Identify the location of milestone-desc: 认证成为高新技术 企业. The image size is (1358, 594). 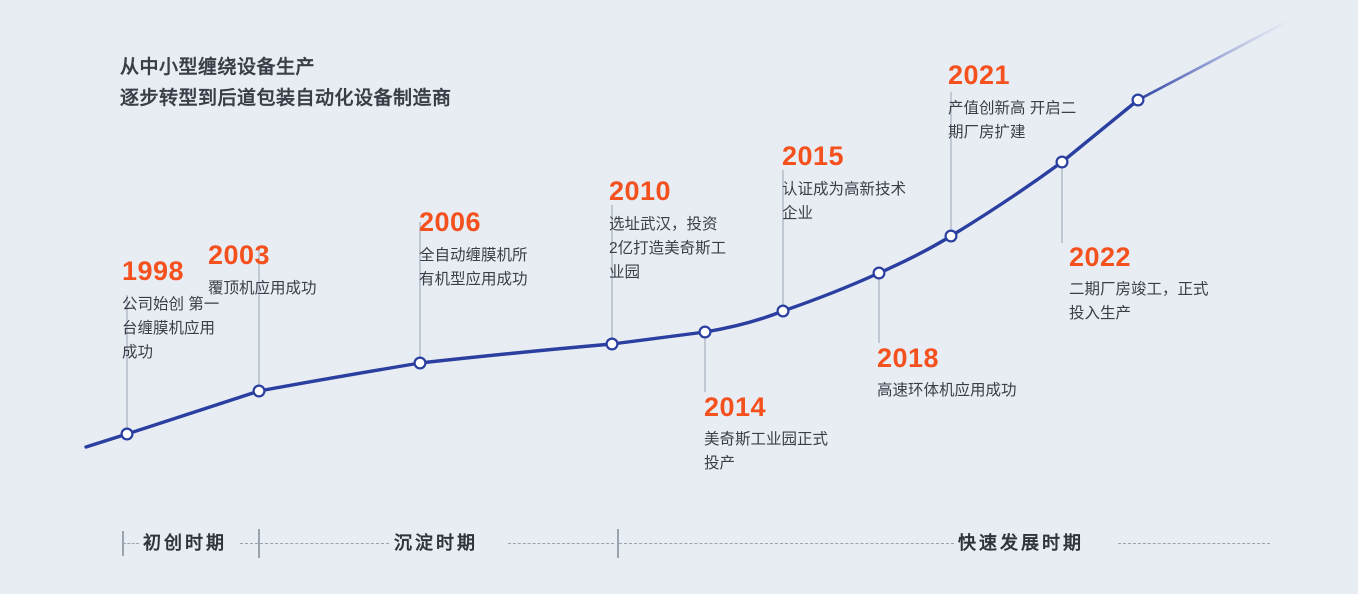
(844, 201).